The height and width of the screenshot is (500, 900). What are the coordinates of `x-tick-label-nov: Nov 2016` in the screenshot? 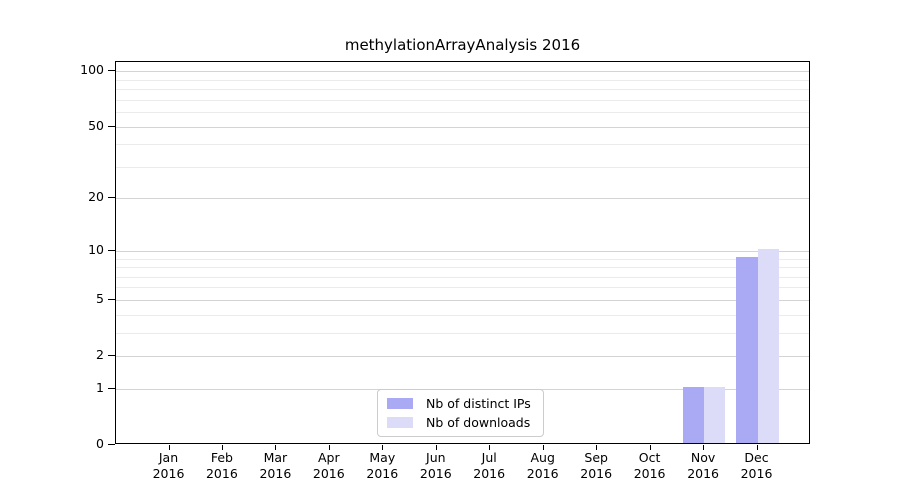 It's located at (703, 466).